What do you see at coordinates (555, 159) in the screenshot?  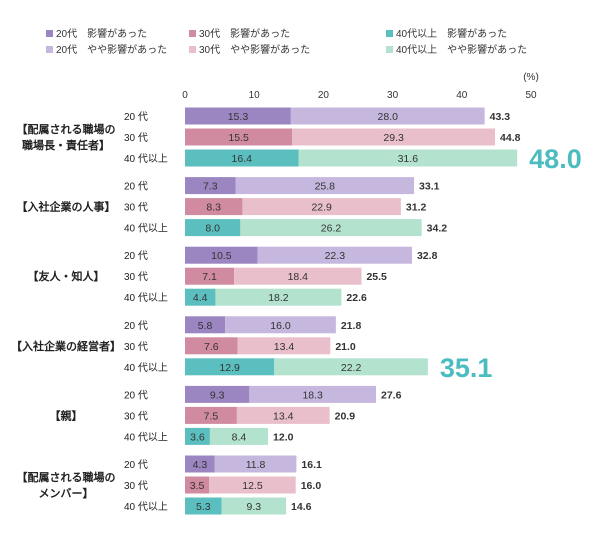 I see `total-label-highlight: 48.0` at bounding box center [555, 159].